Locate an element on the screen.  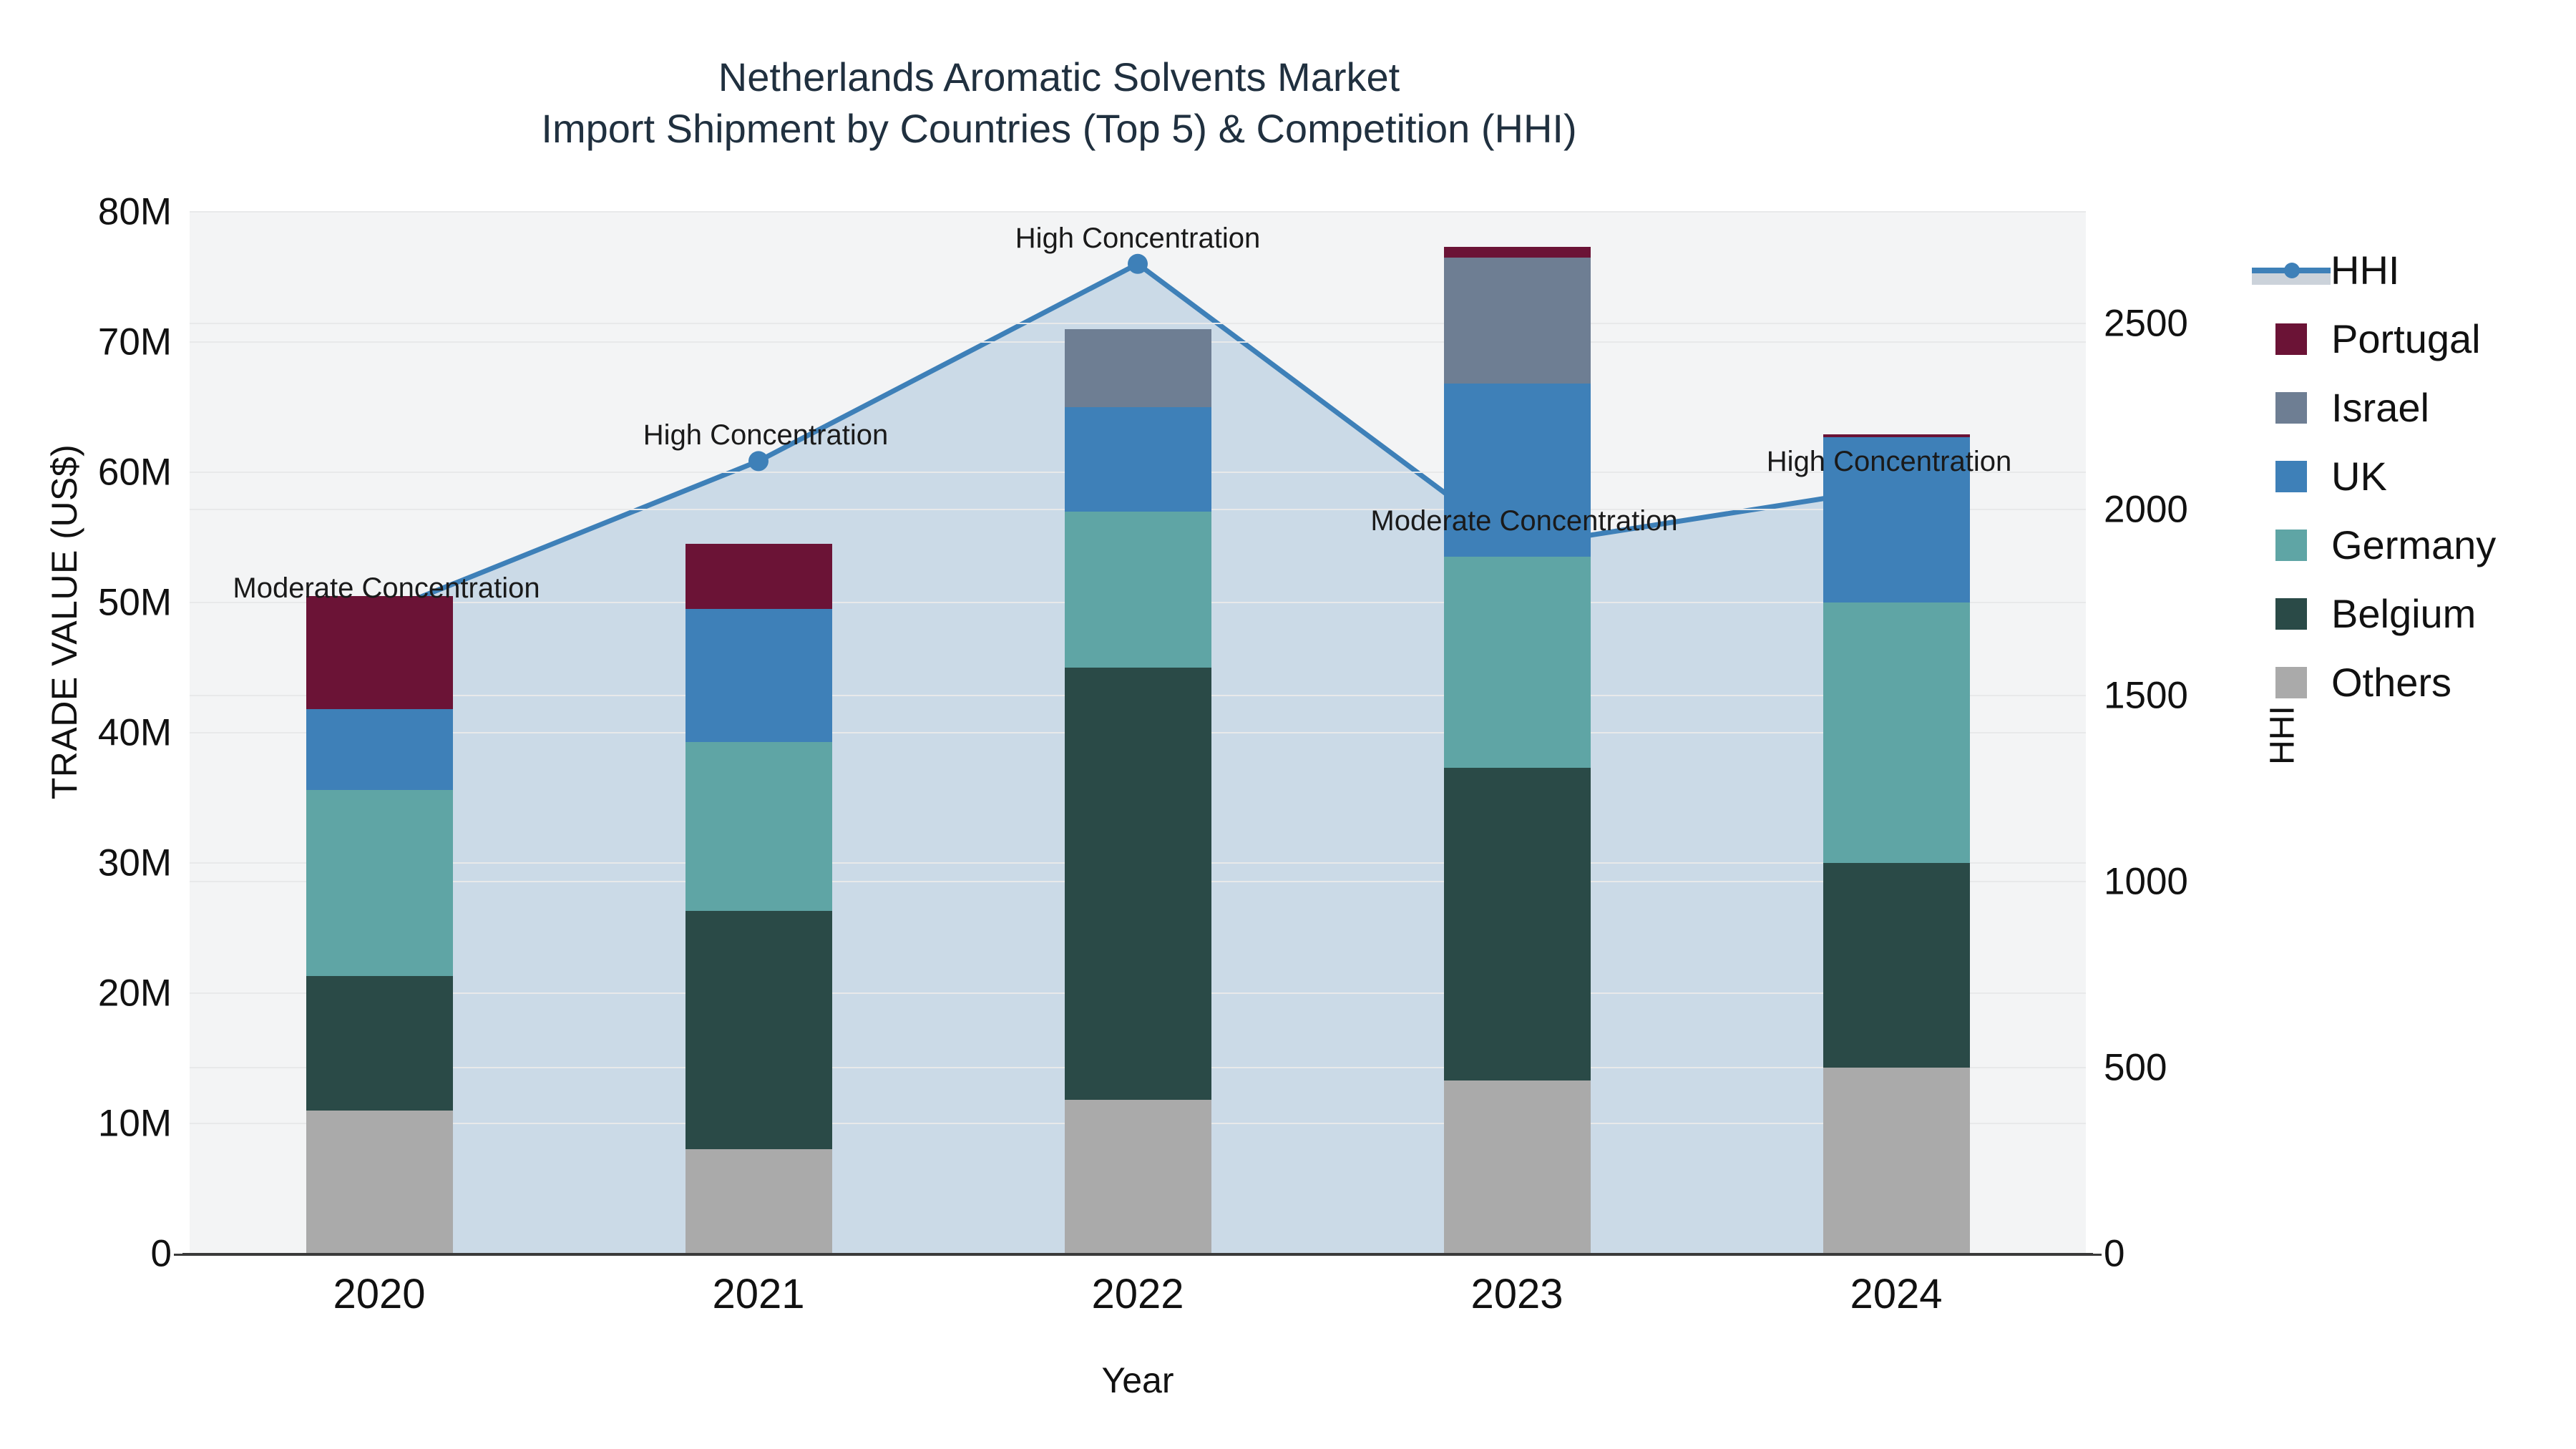
hhi-annotation-2020: Moderate Concentration is located at coordinates (386, 588).